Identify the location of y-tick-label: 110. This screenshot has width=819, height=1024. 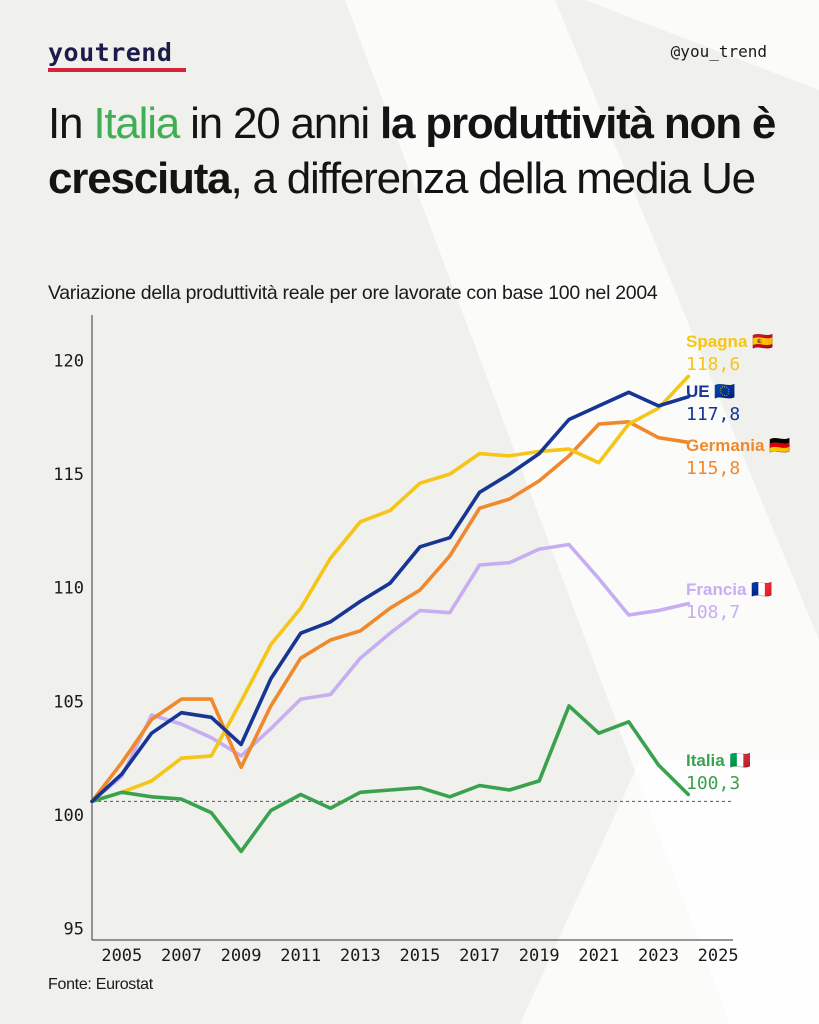
(68, 589).